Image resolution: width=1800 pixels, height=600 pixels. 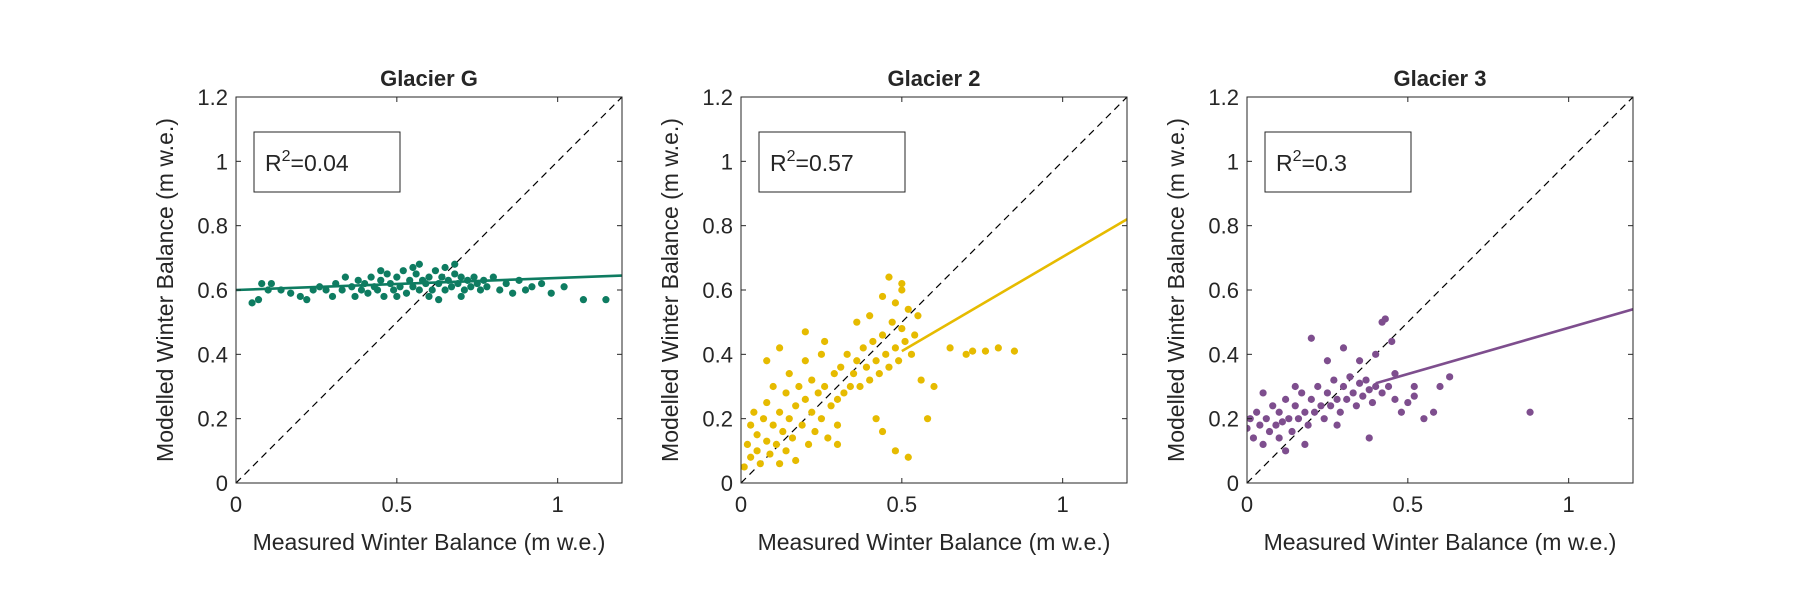 I want to click on r2-annotation: R2=0.57, so click(x=812, y=162).